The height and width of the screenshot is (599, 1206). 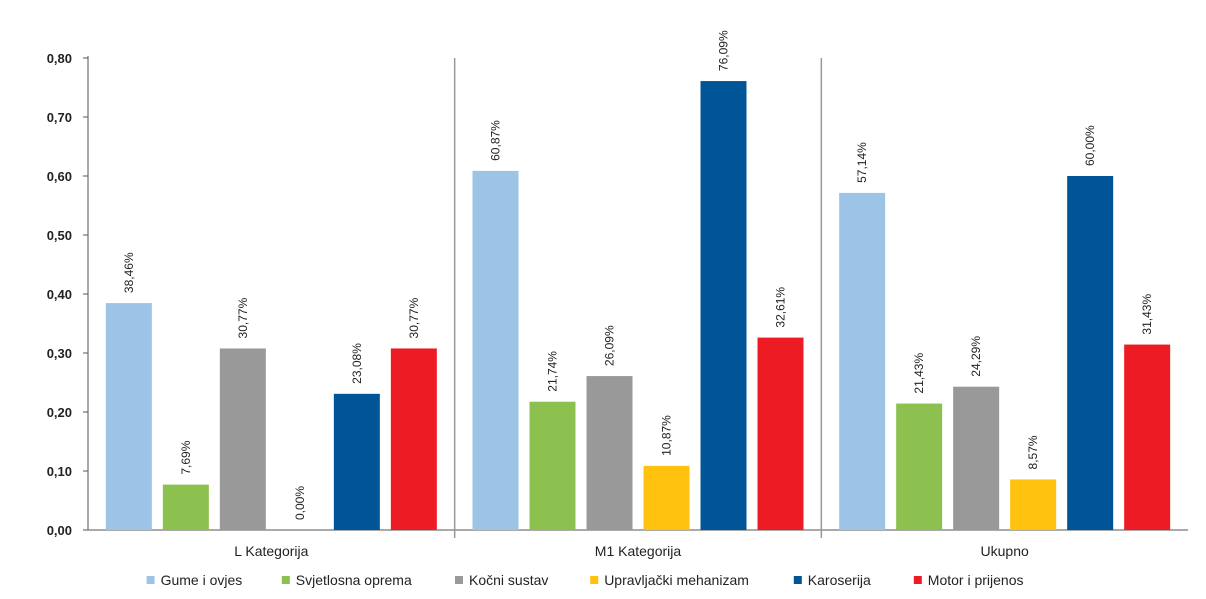 I want to click on data-label: 7,69%, so click(x=186, y=457).